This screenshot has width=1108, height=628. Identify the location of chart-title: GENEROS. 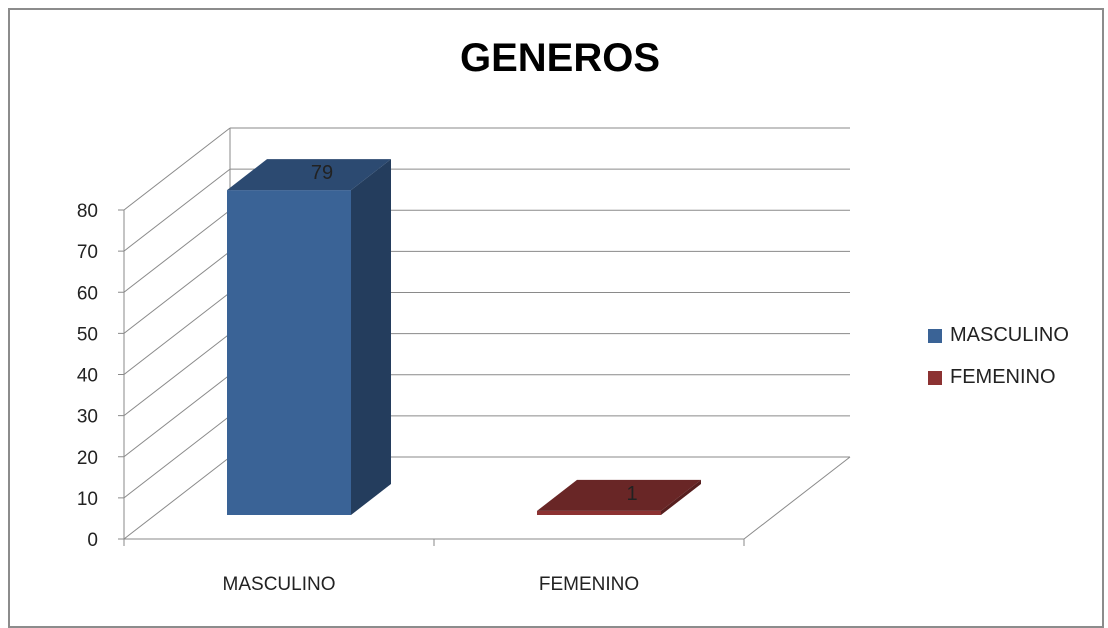
(560, 58).